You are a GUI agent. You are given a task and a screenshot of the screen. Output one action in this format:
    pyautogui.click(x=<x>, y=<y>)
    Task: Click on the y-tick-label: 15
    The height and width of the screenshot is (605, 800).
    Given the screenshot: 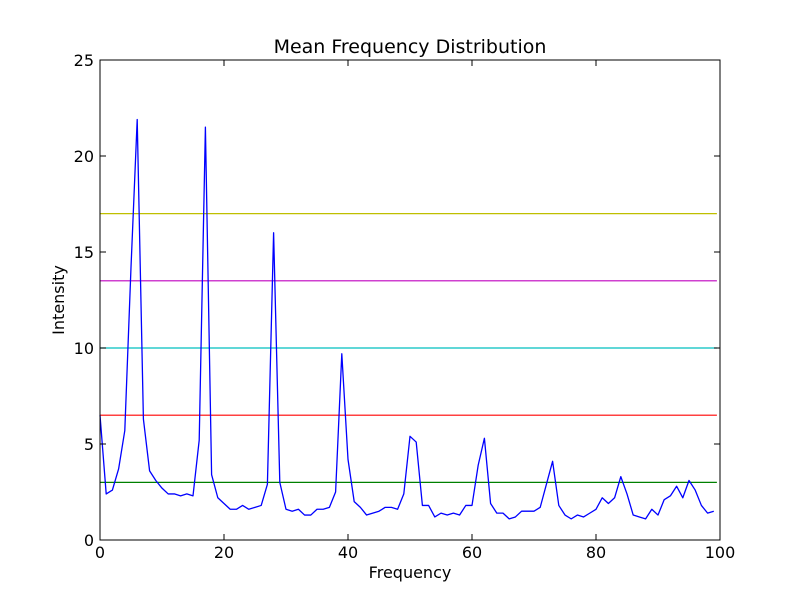 What is the action you would take?
    pyautogui.click(x=84, y=252)
    